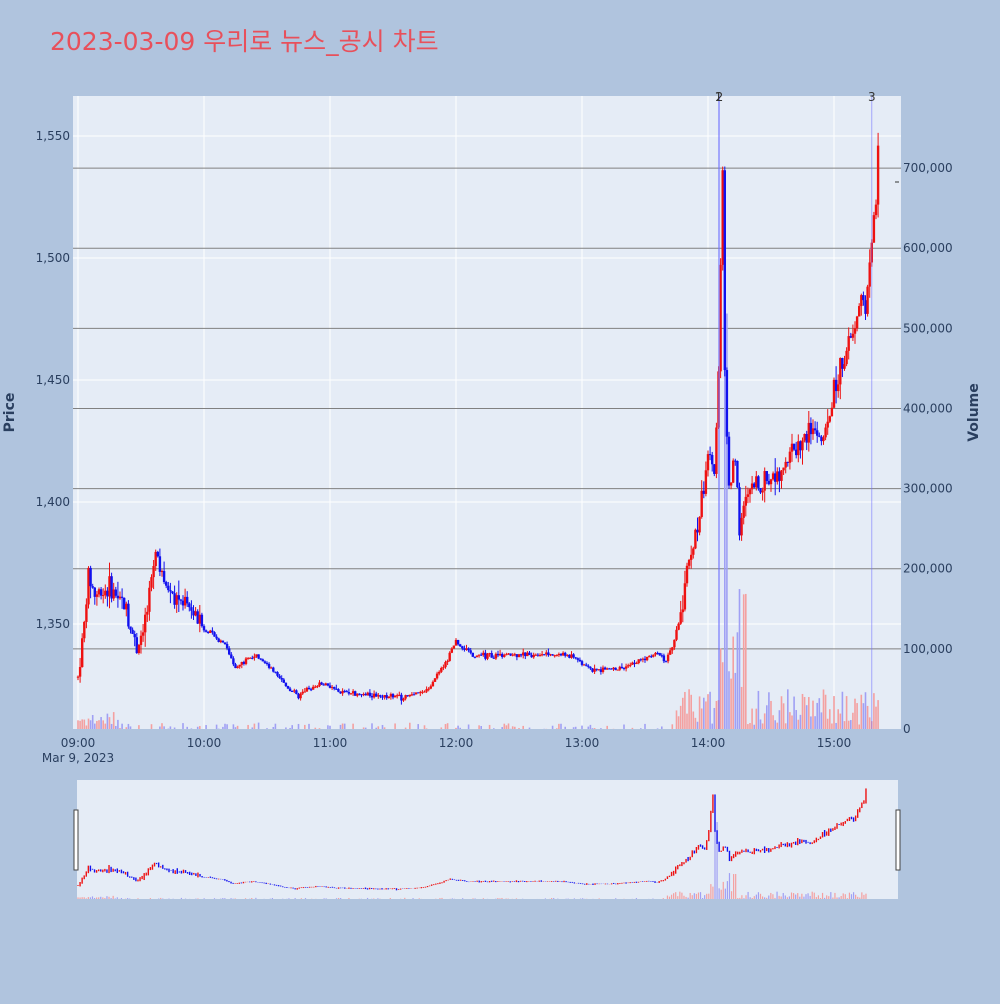 The image size is (1000, 1004). Describe the element at coordinates (720, 97) in the screenshot. I see `annotation-label: 2` at that location.